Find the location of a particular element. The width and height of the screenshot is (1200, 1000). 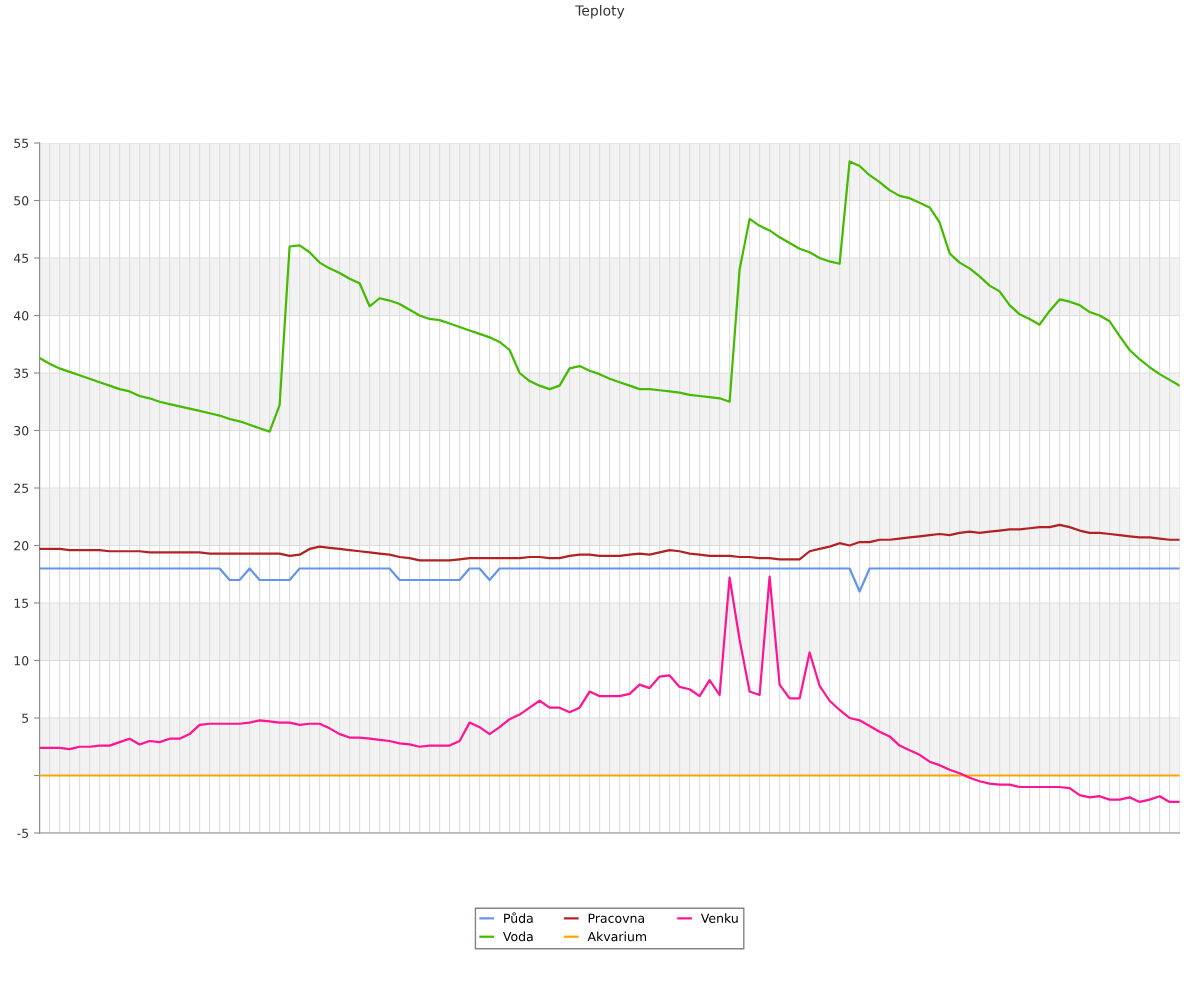

legend-label: Půda is located at coordinates (518, 917).